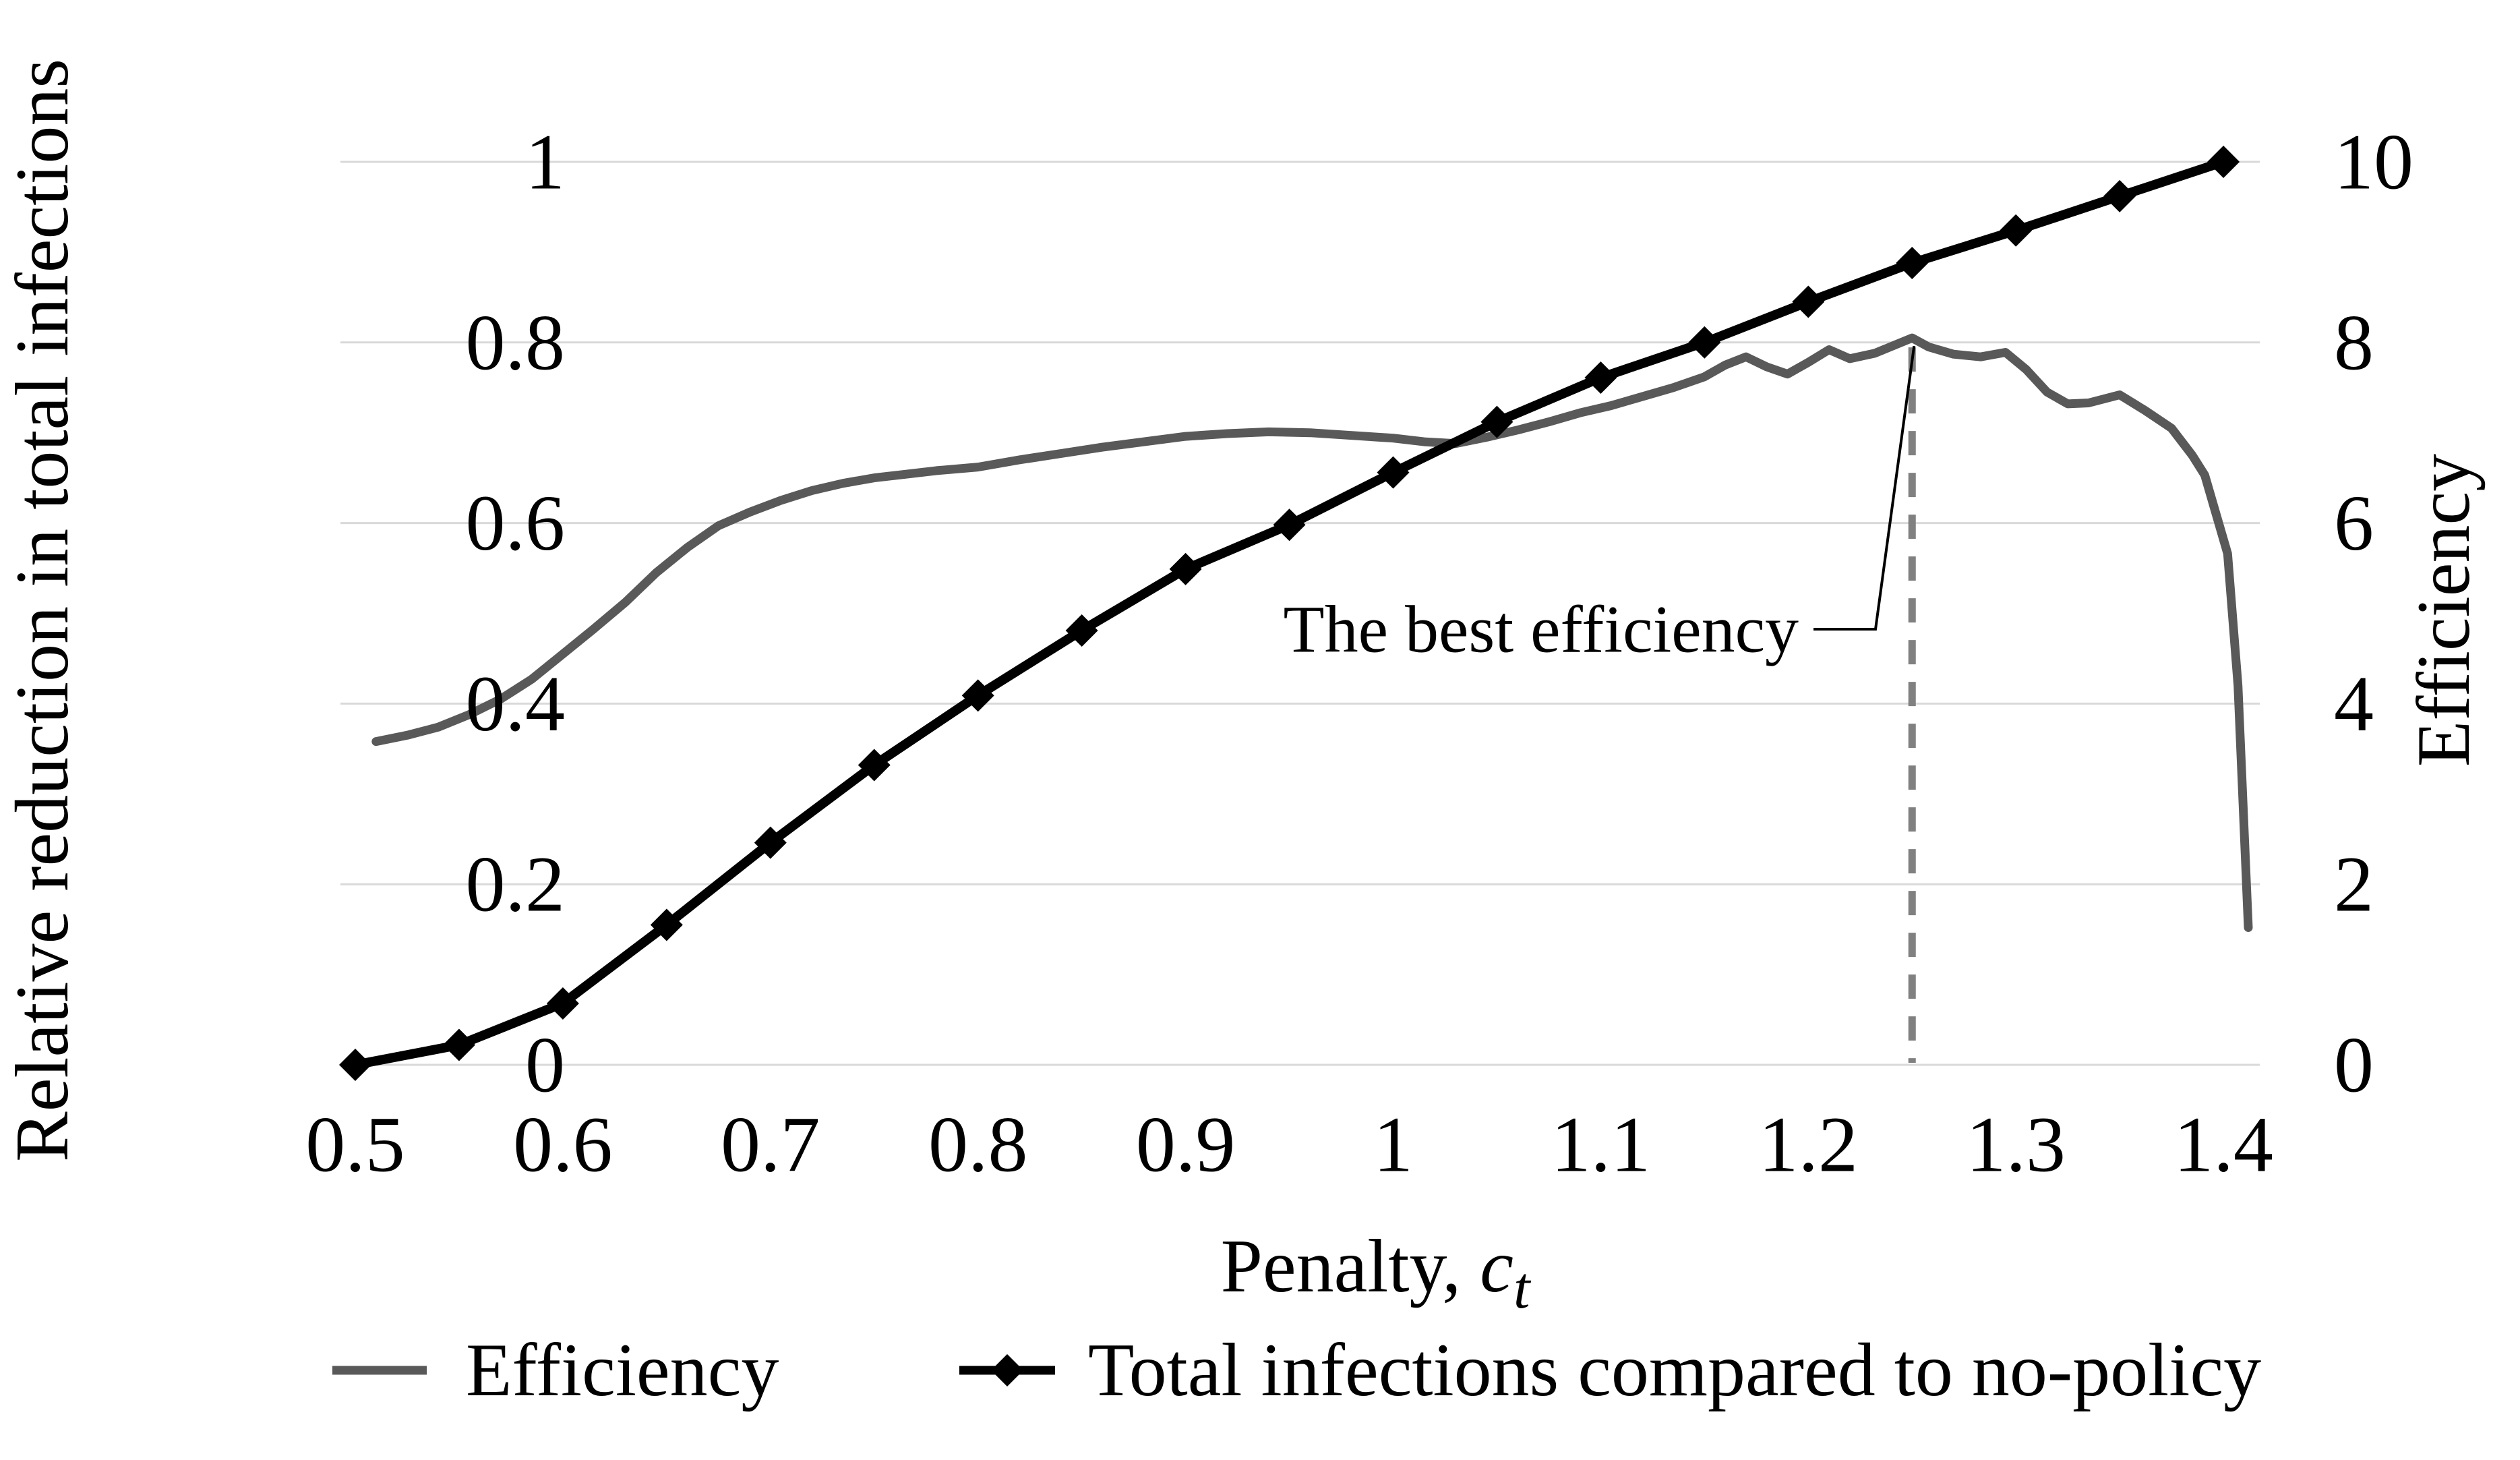 This screenshot has width=2520, height=1460. What do you see at coordinates (1864, 488) in the screenshot?
I see `annotation-leader-line` at bounding box center [1864, 488].